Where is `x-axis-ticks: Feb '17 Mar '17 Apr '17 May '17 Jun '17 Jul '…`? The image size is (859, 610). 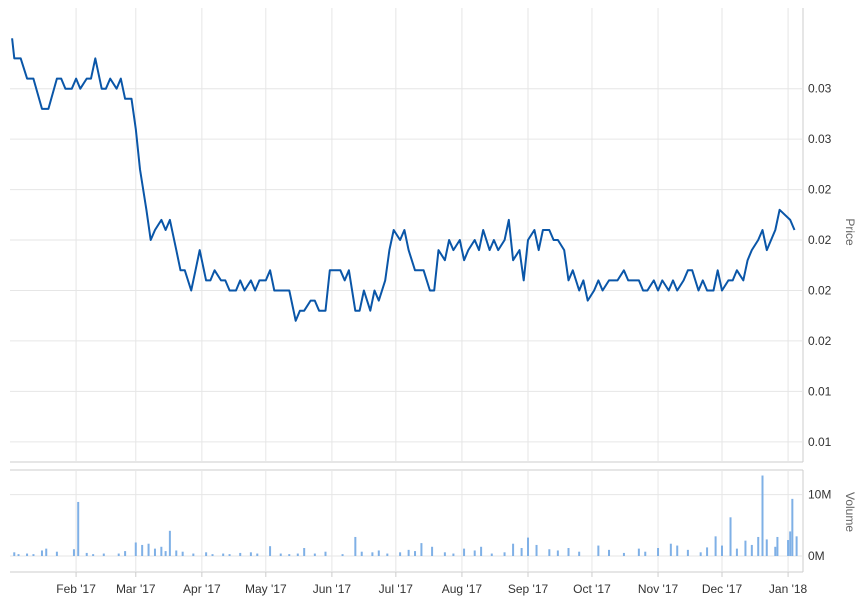
x-axis-ticks: Feb '17 Mar '17 Apr '17 May '17 Jun '17 Jul '… is located at coordinates (431, 589).